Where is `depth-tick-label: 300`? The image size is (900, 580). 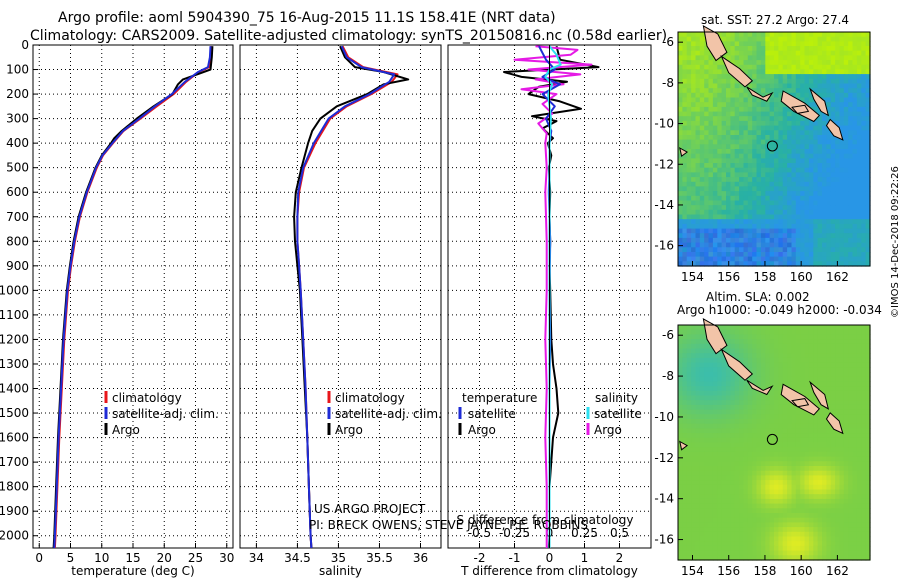 depth-tick-label: 300 is located at coordinates (17, 119).